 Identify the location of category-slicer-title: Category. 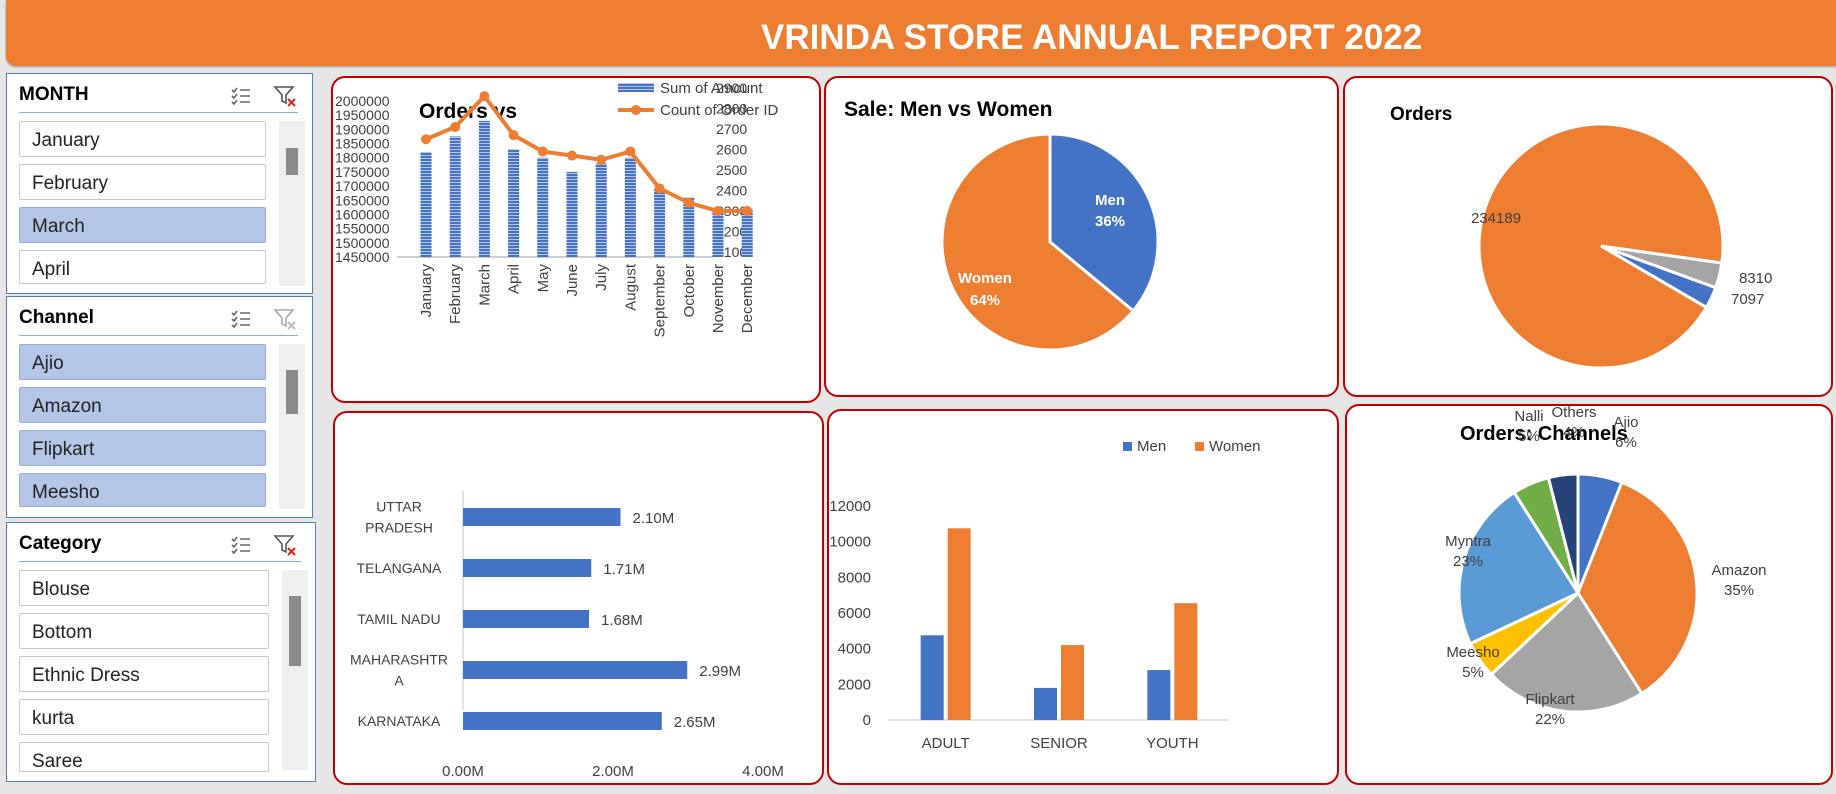
(60, 543).